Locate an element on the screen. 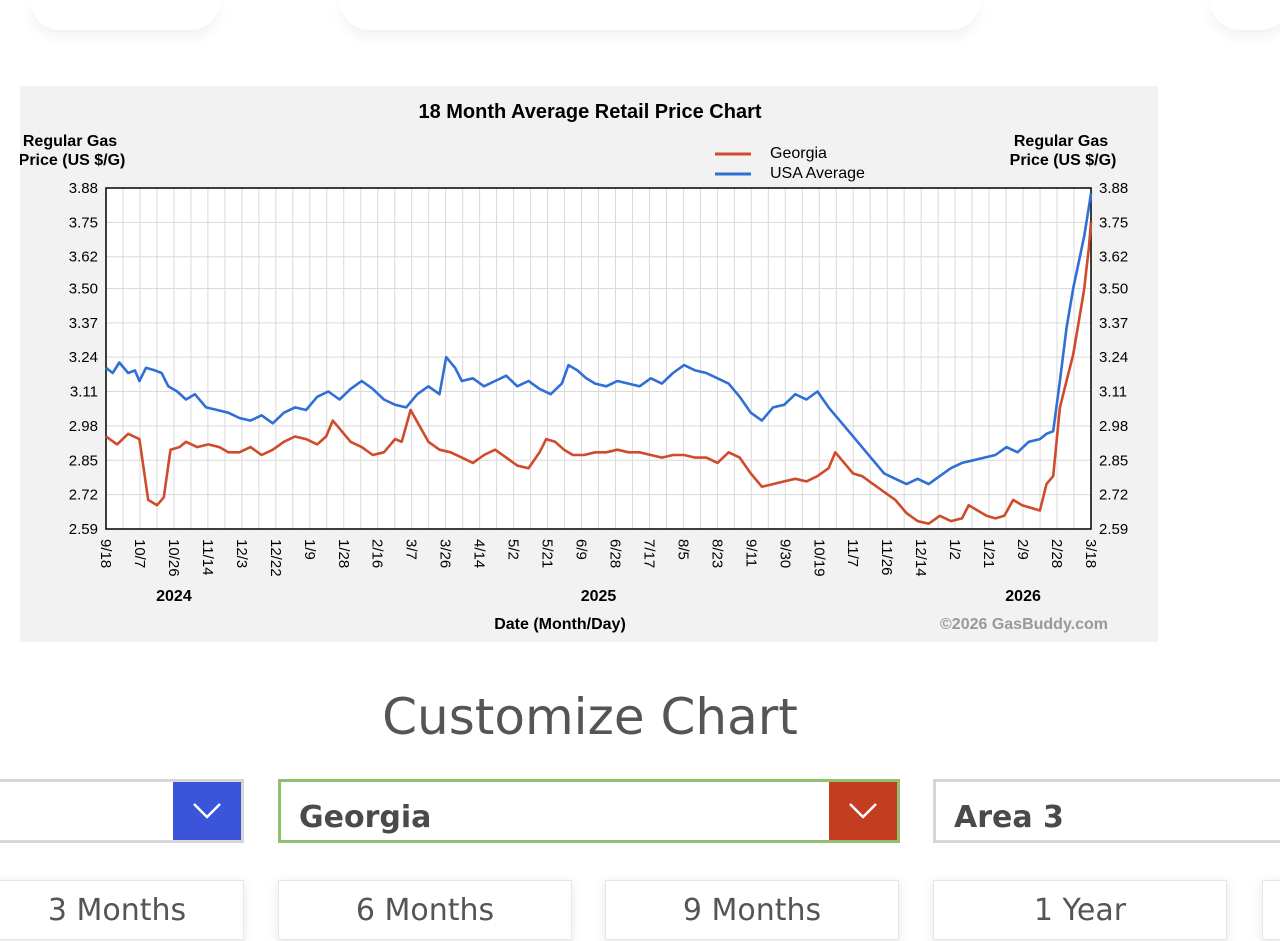 The width and height of the screenshot is (1280, 941). x-year-label: 2025 is located at coordinates (599, 596).